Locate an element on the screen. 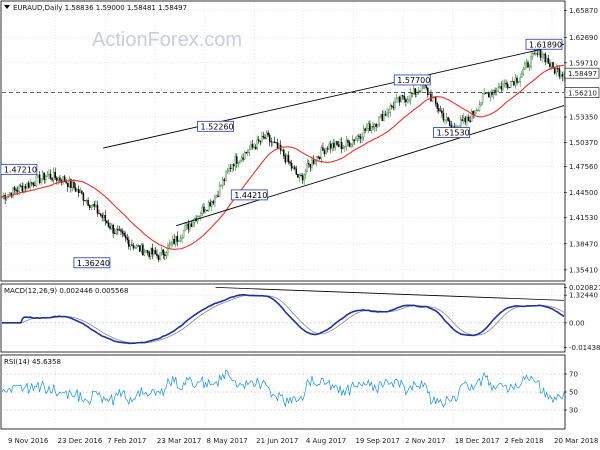  y-tick-label: 1.62690 is located at coordinates (583, 38).